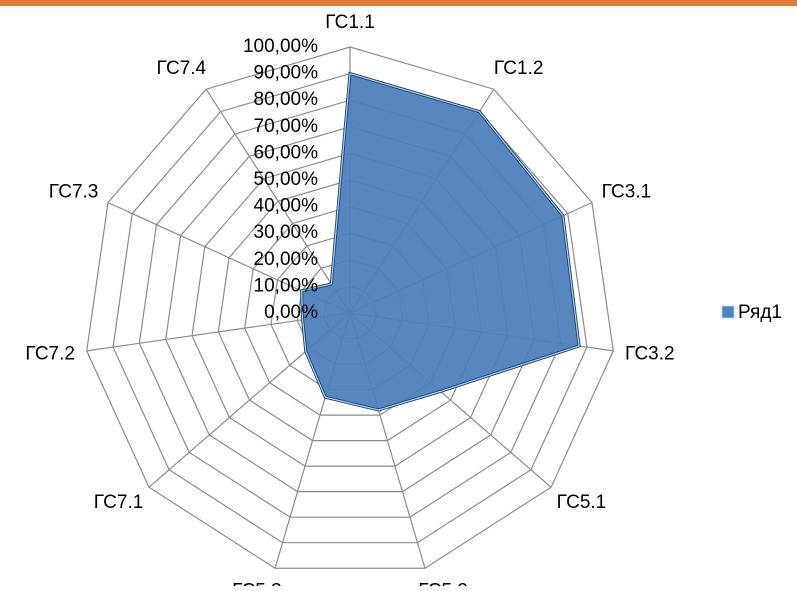  I want to click on y-tick-label: 40,00%, so click(286, 206).